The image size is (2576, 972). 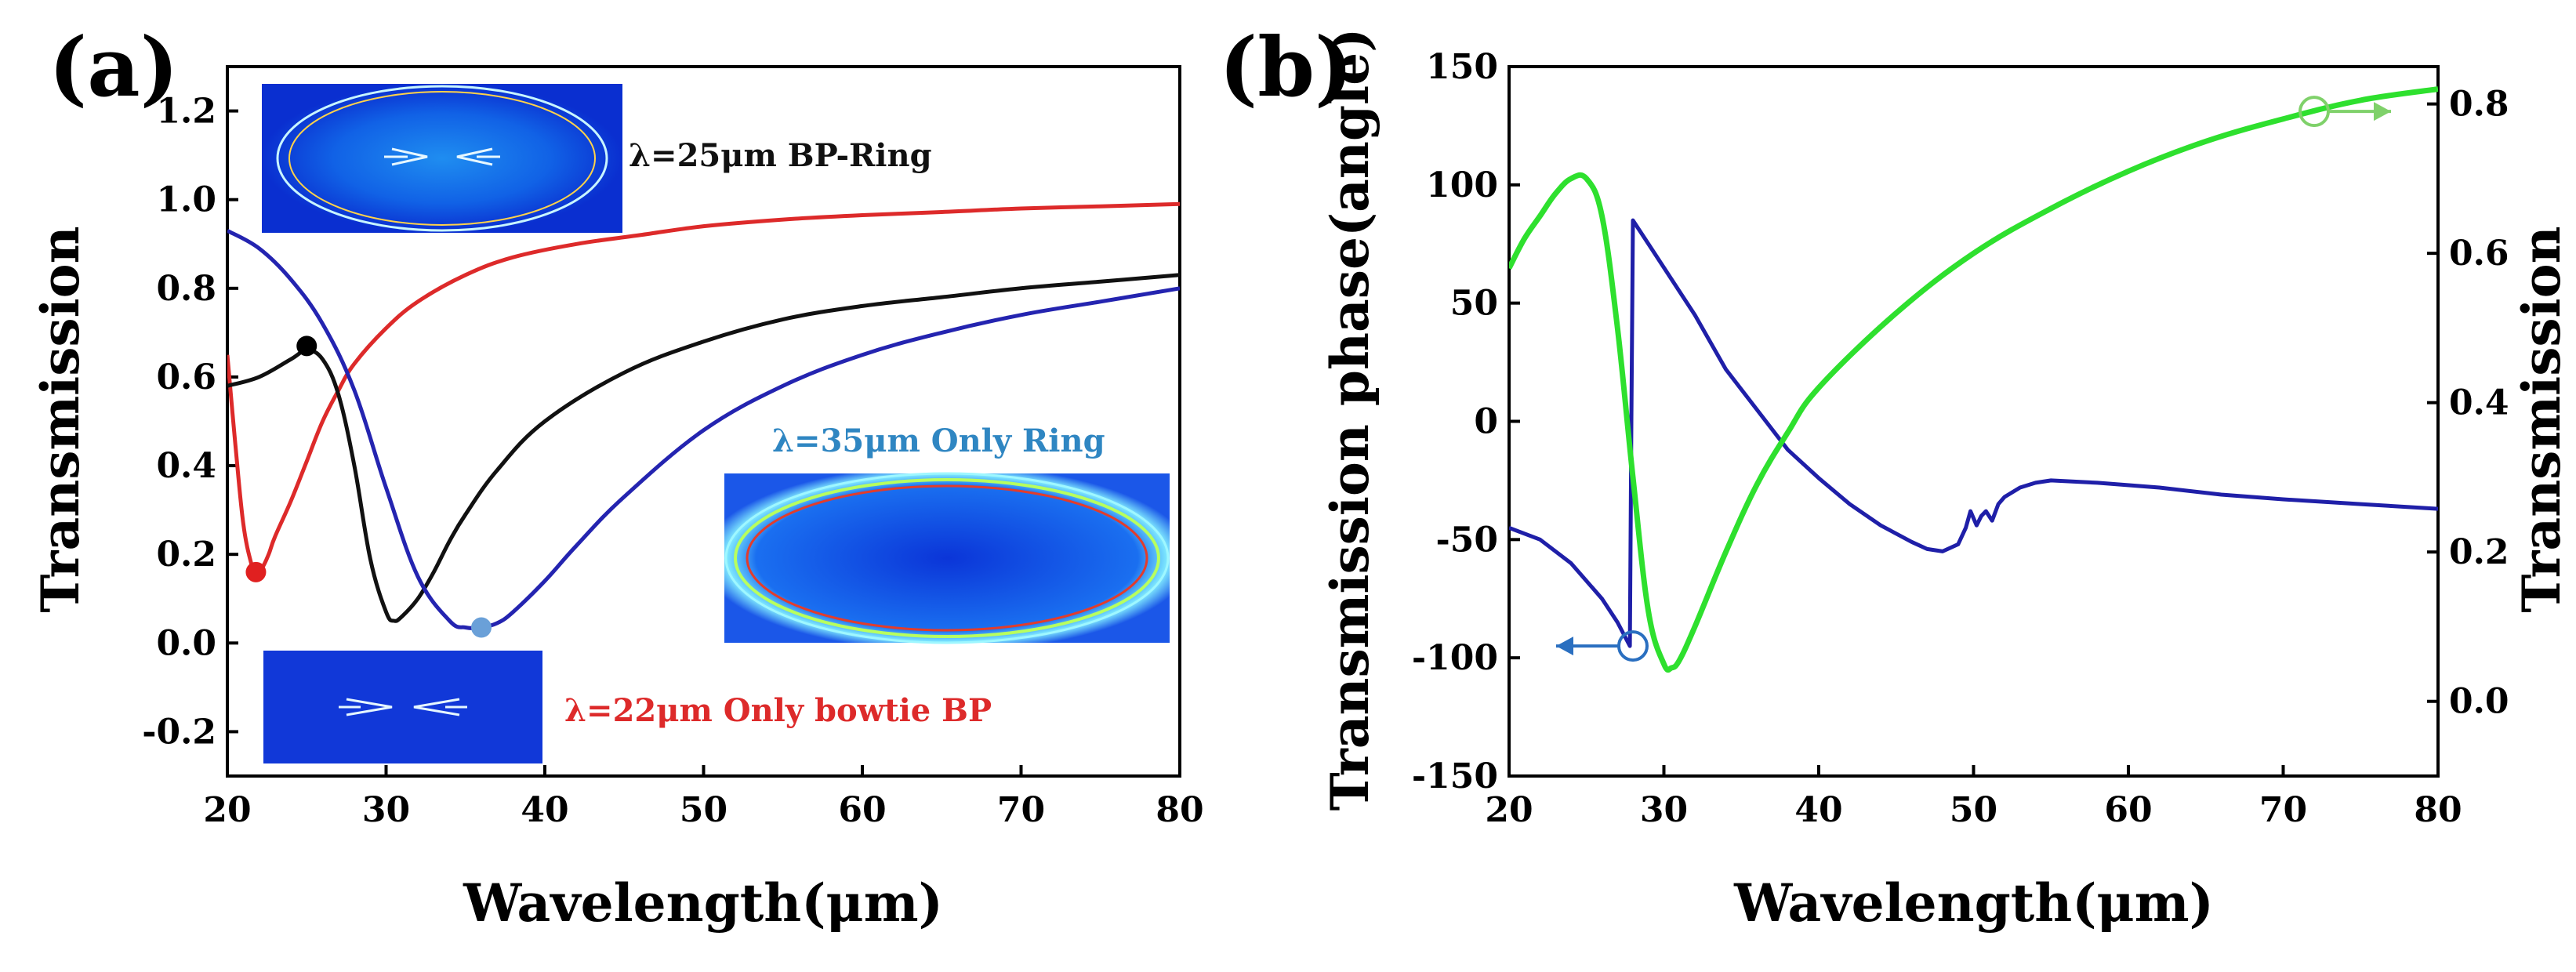 What do you see at coordinates (2542, 419) in the screenshot?
I see `panel-b-y-right-axis-title: Transmission` at bounding box center [2542, 419].